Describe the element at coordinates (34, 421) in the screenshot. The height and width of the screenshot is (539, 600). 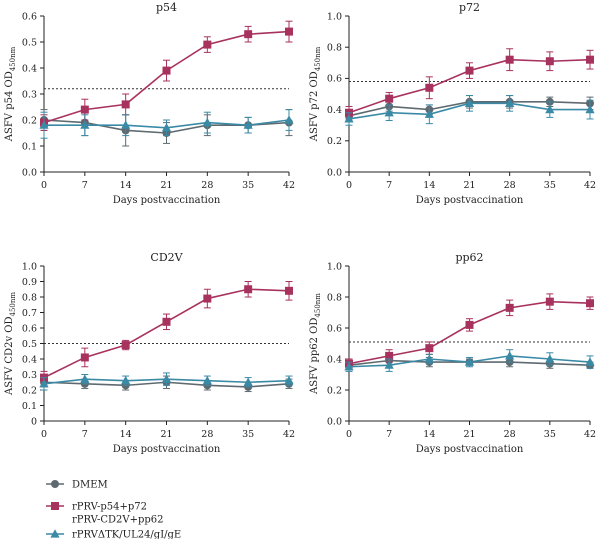
I see `y-tick-label: 0` at that location.